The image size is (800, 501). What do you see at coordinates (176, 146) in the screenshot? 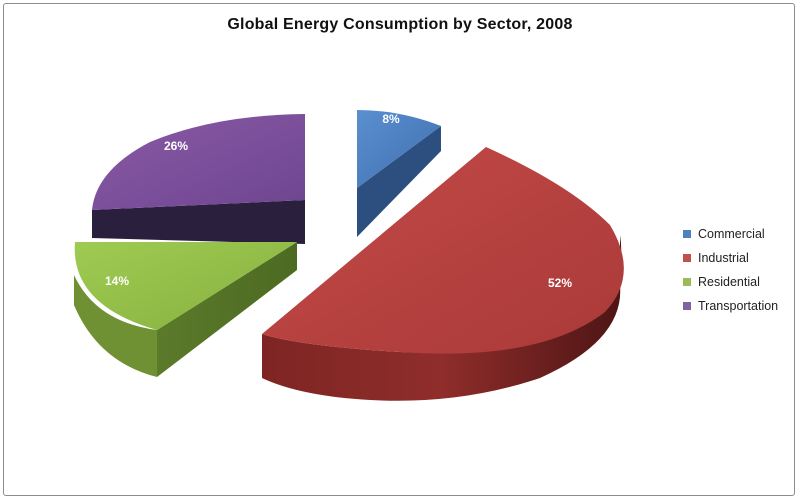
I see `data-label-transportation: 26%` at bounding box center [176, 146].